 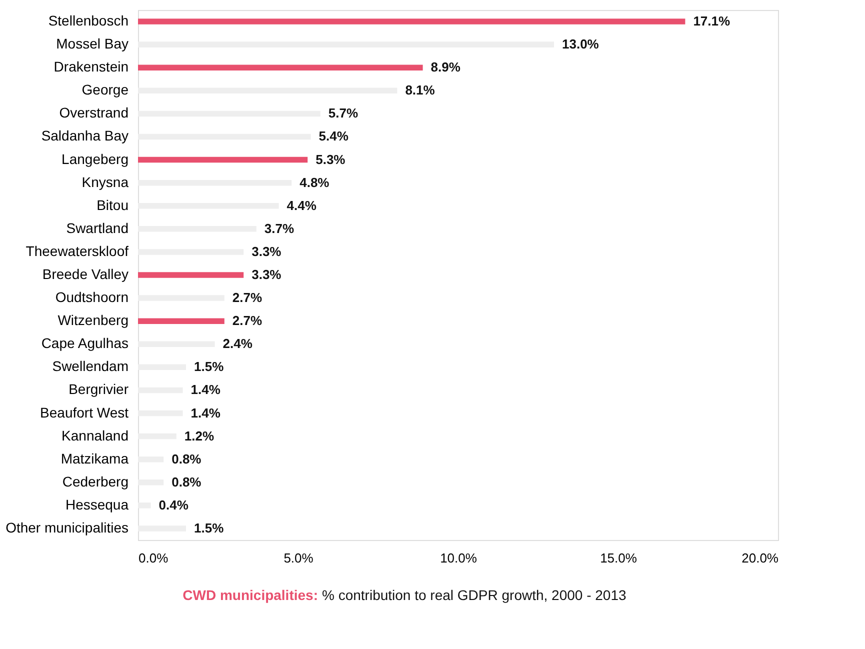 What do you see at coordinates (343, 113) in the screenshot?
I see `data-label: 5.7%` at bounding box center [343, 113].